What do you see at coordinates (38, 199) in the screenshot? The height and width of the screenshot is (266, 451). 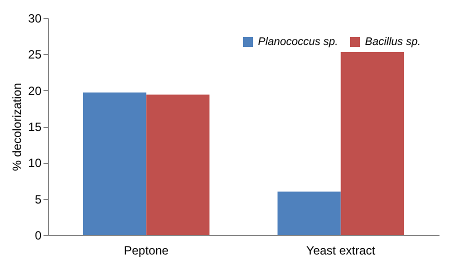 I see `y-tick-label: 5` at bounding box center [38, 199].